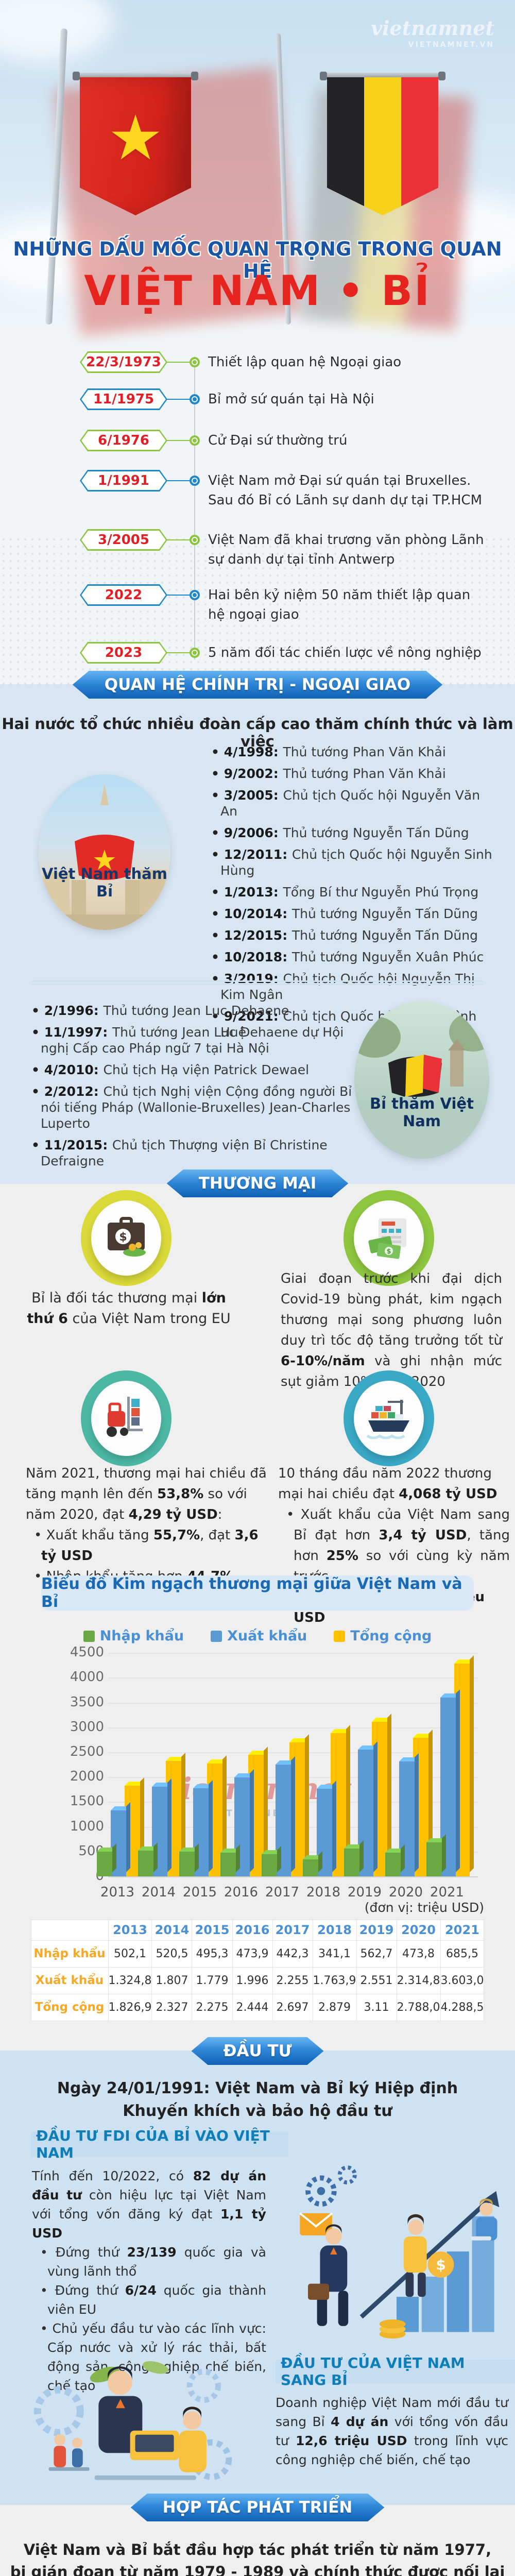  I want to click on visit-item: 9/2006: Thủ tướng Nguyễn Tấn Dũng, so click(352, 833).